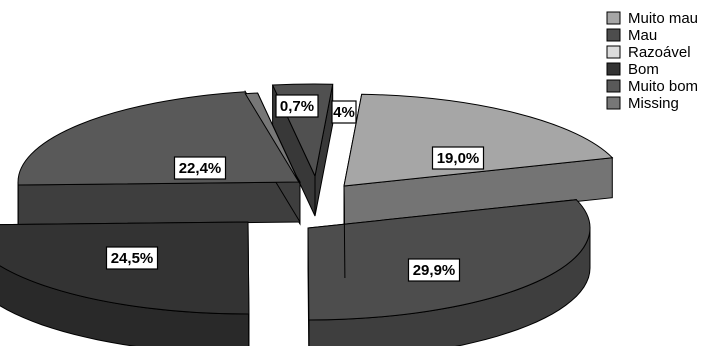 This screenshot has height=346, width=717. What do you see at coordinates (653, 103) in the screenshot?
I see `legend-label-missing: Missing` at bounding box center [653, 103].